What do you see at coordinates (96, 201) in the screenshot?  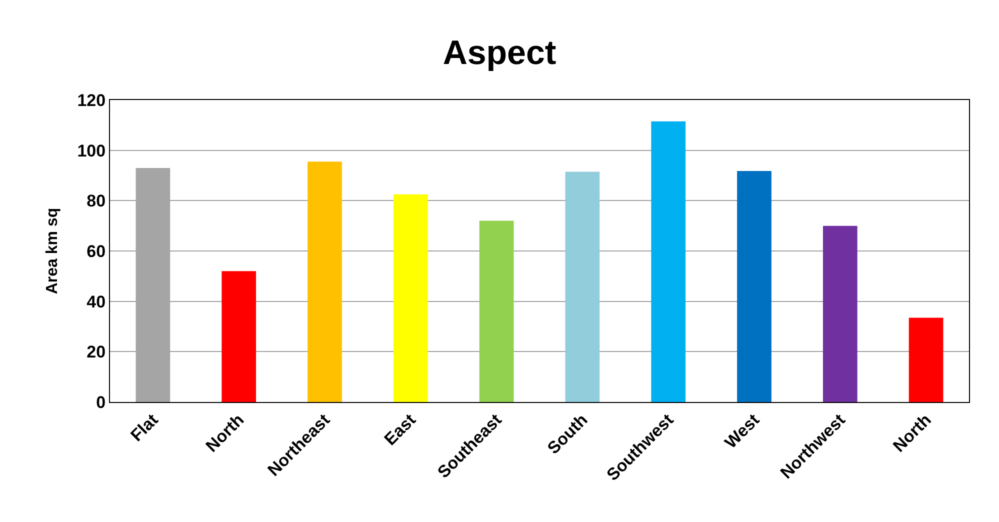 I see `y-tick-label: 80` at bounding box center [96, 201].